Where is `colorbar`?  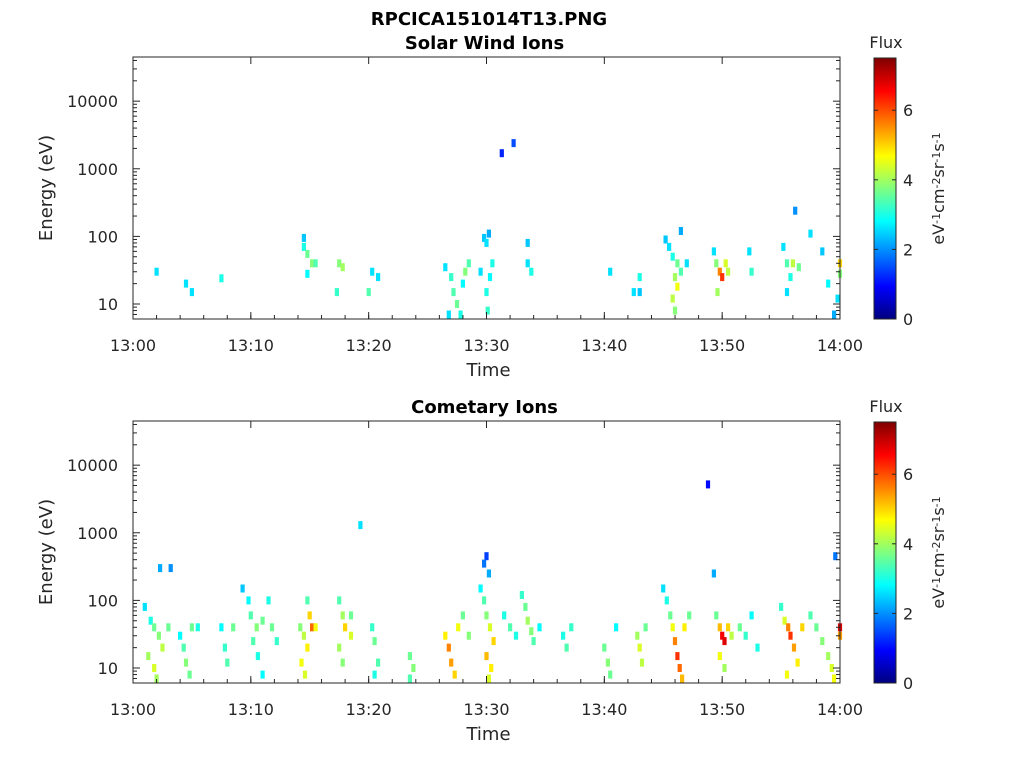
colorbar is located at coordinates (885, 552).